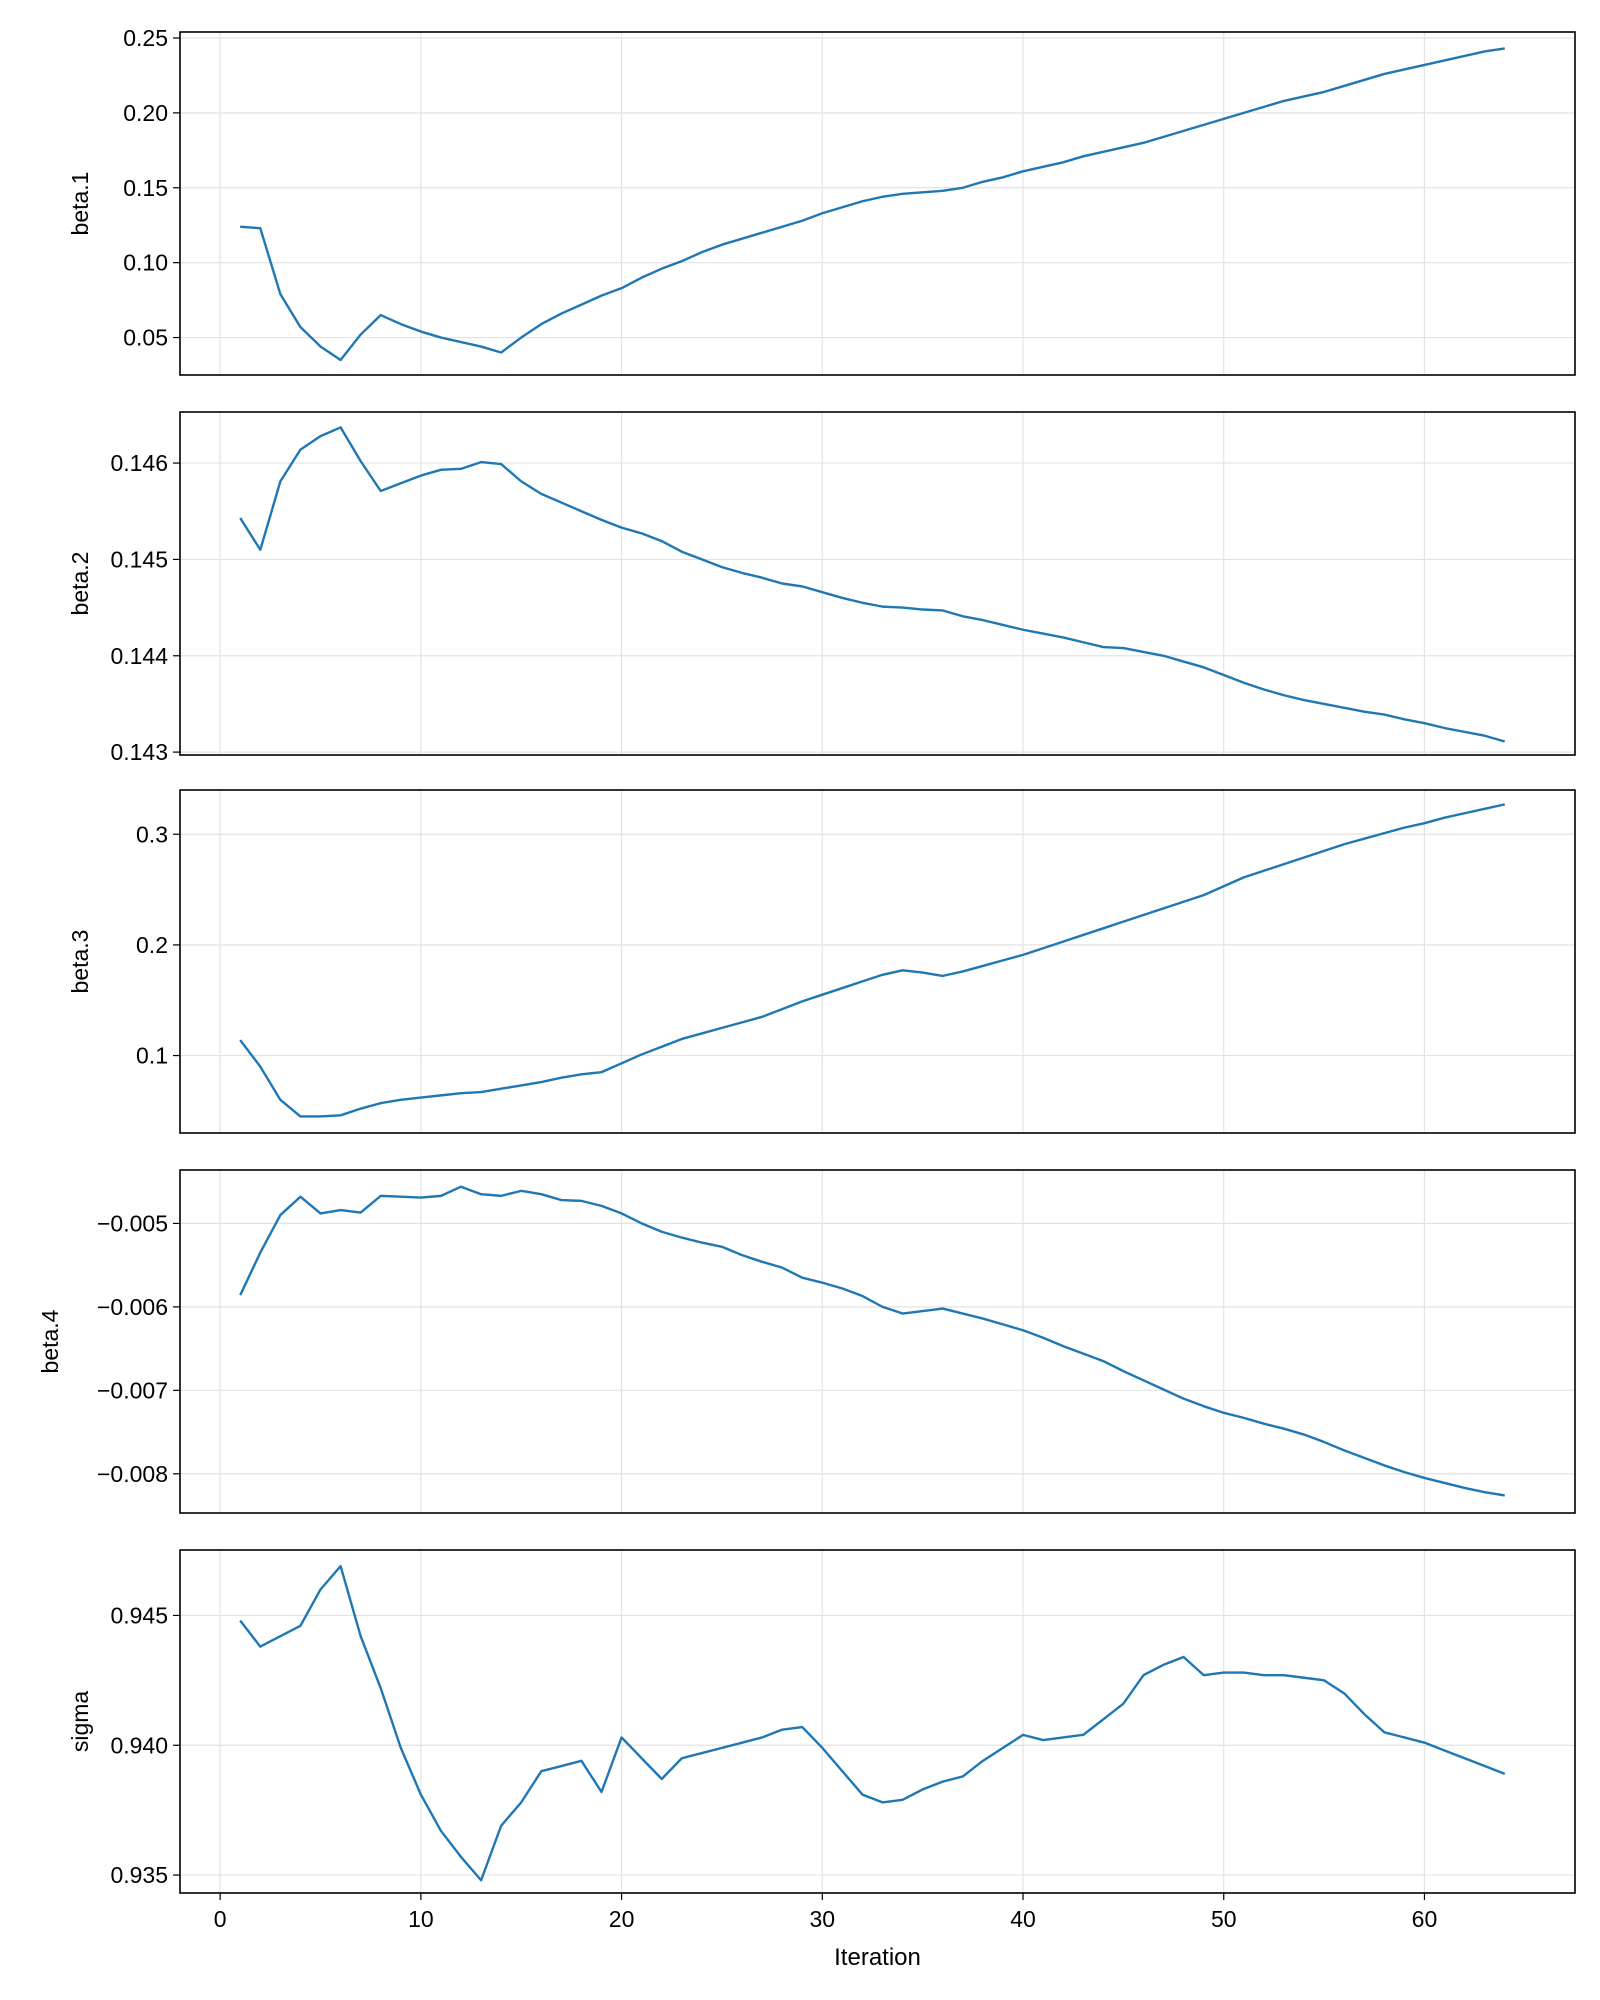 The height and width of the screenshot is (2000, 1600). I want to click on x-tick-label: 30, so click(823, 1919).